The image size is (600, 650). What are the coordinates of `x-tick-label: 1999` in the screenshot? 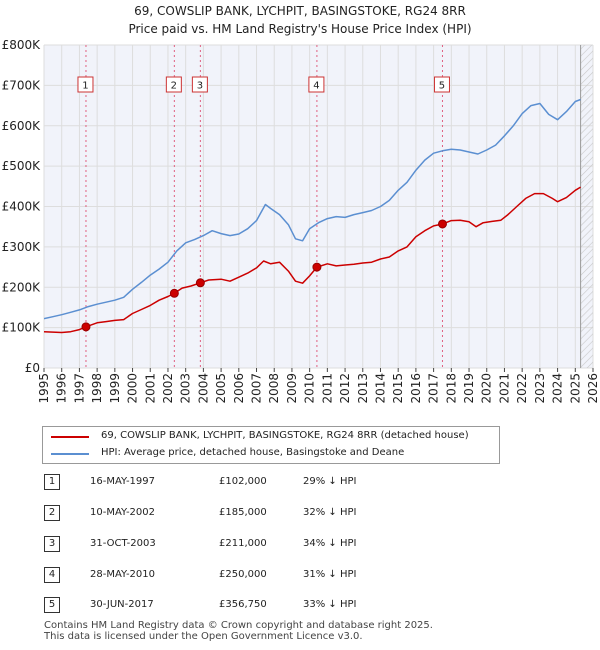 It's located at (115, 388).